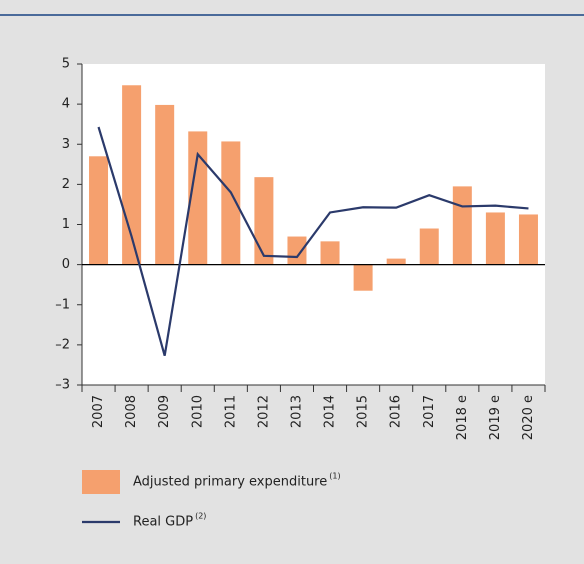 The image size is (584, 564). I want to click on y-tick-label: –3, so click(62, 385).